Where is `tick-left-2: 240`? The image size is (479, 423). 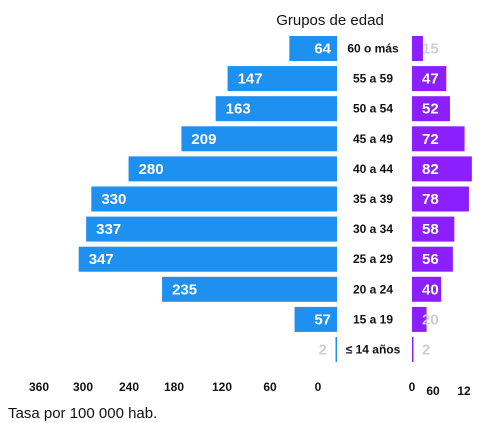 tick-left-2: 240 is located at coordinates (129, 387).